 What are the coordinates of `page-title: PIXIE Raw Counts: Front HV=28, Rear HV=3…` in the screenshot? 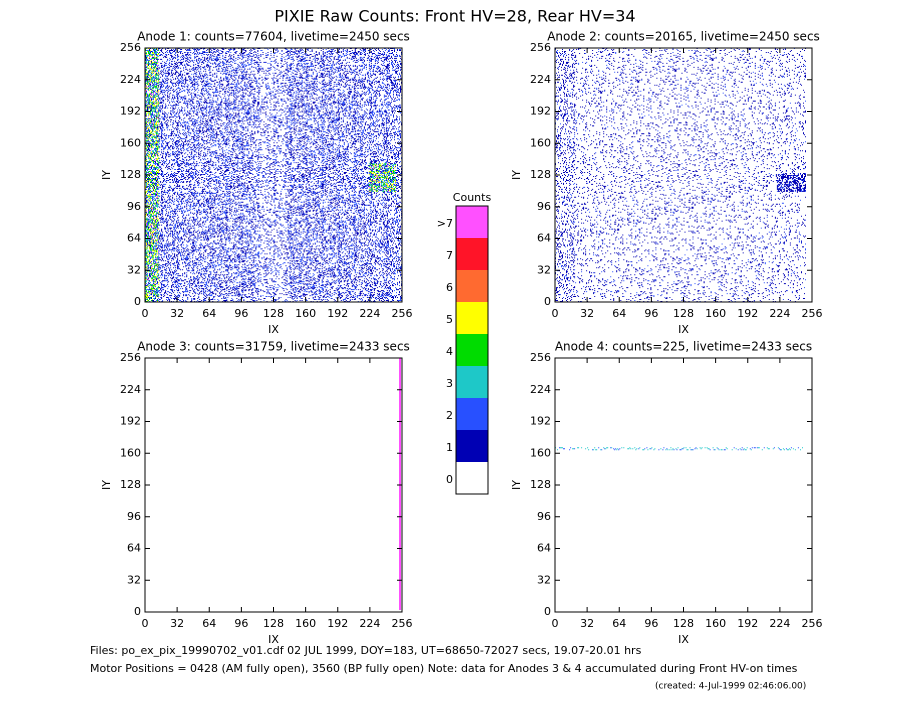 It's located at (454, 16).